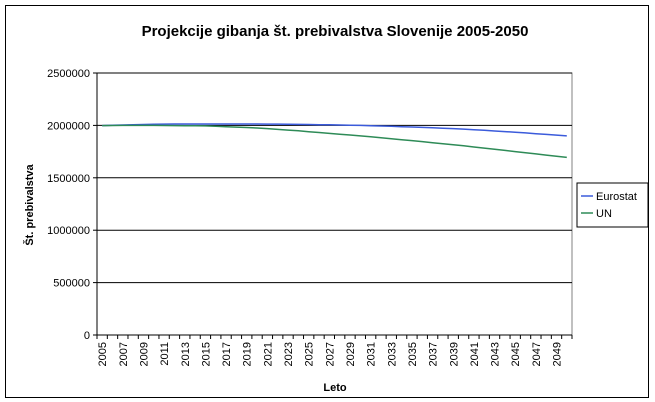  Describe the element at coordinates (68, 74) in the screenshot. I see `y-tick-label: 2500000` at that location.